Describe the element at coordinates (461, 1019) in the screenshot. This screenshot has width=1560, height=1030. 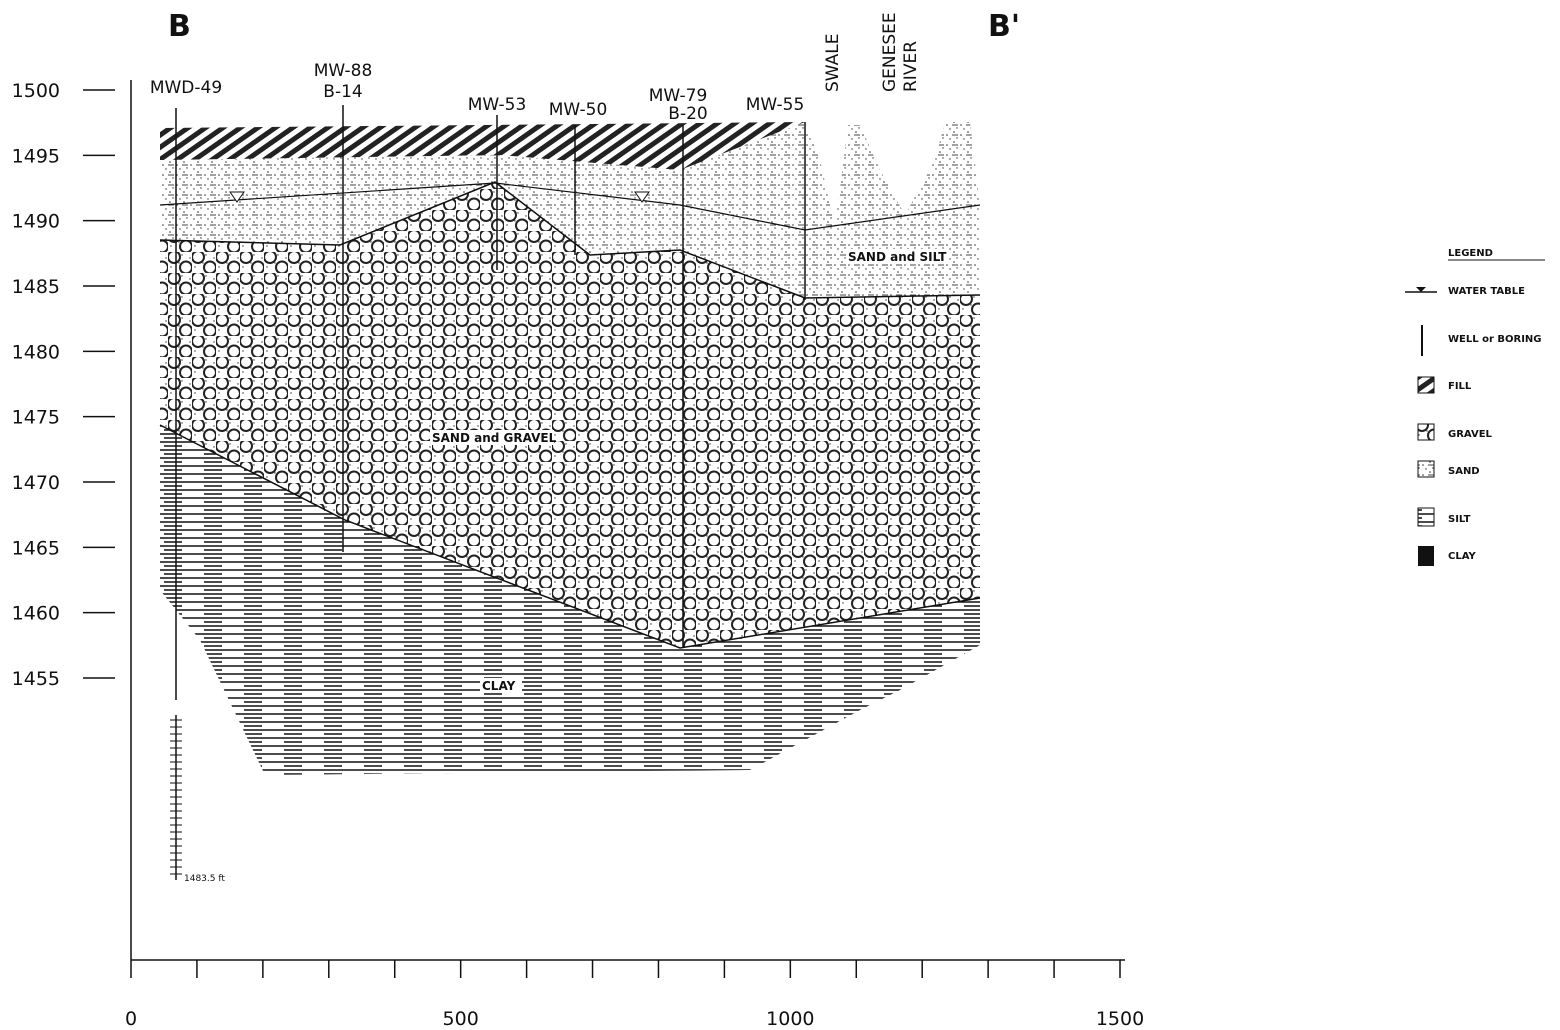
I see `x-tick-label: 500` at that location.